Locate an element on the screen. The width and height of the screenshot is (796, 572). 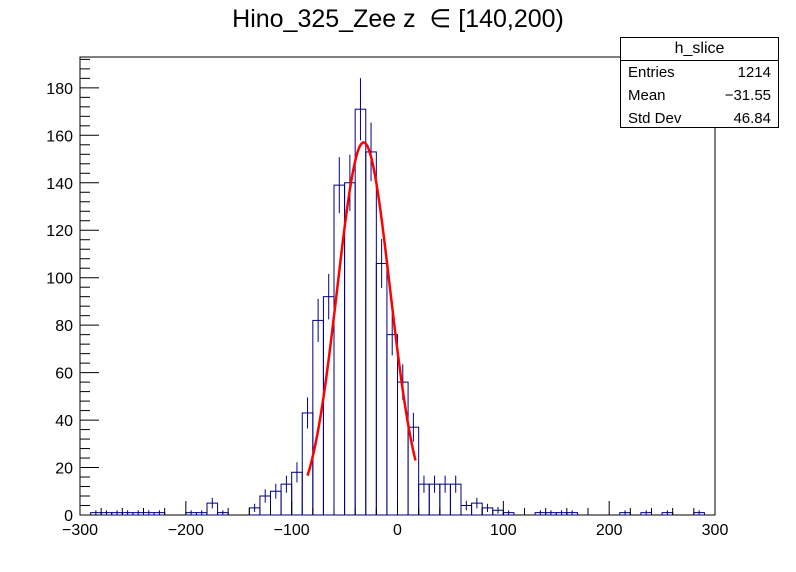
stats-value: 46.84 is located at coordinates (752, 118).